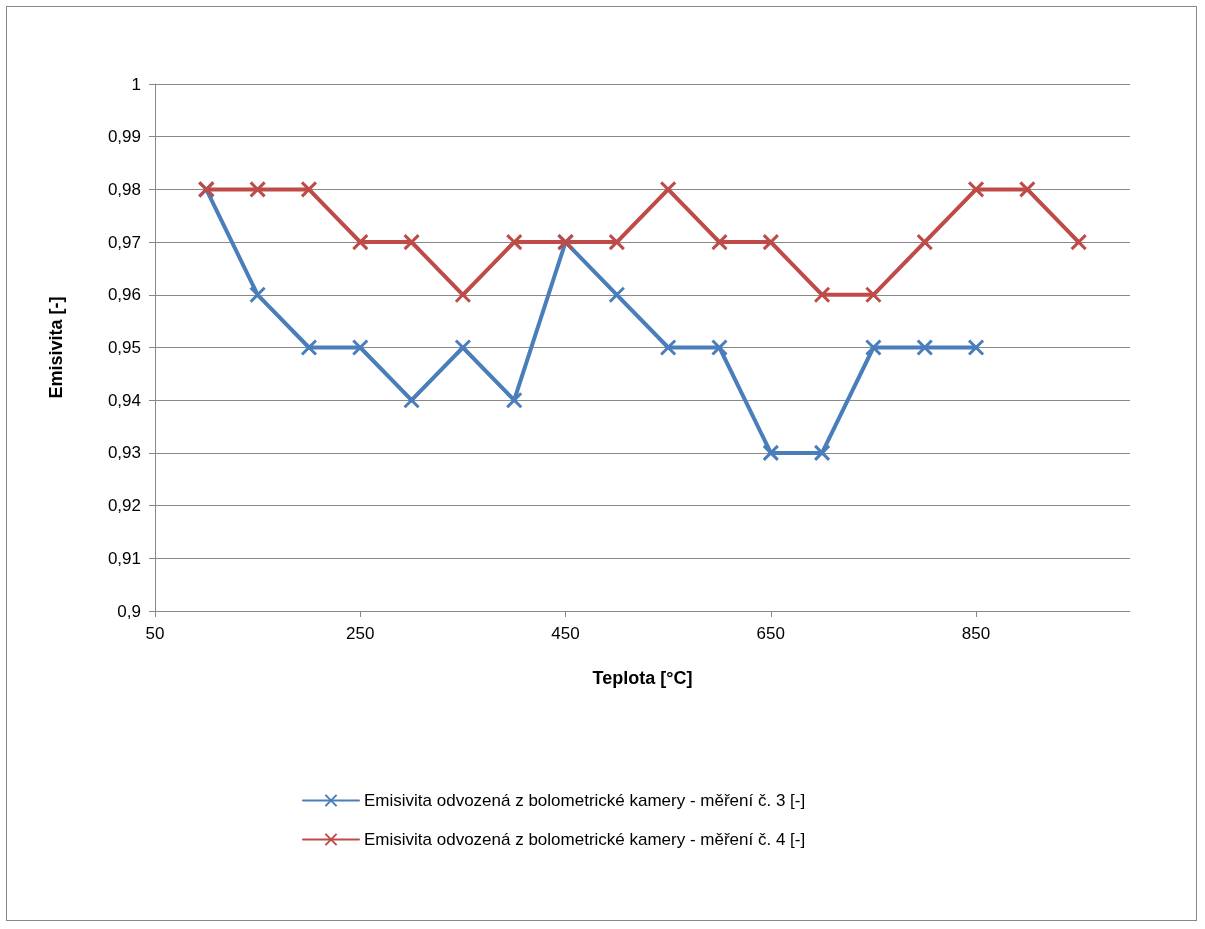  What do you see at coordinates (155, 633) in the screenshot?
I see `x-tick-label: 50` at bounding box center [155, 633].